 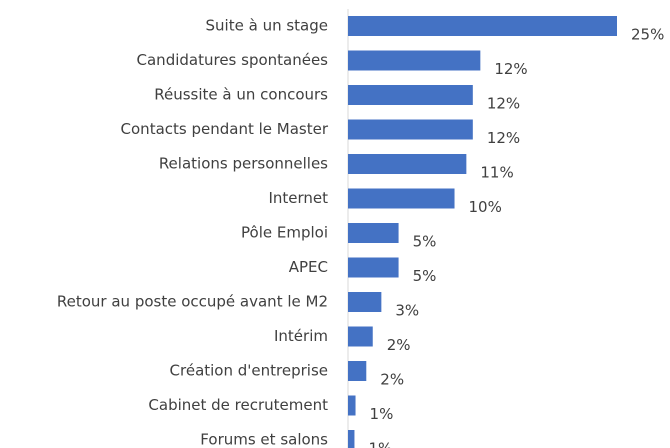 I want to click on category-label: Relations personnelles, so click(x=243, y=164).